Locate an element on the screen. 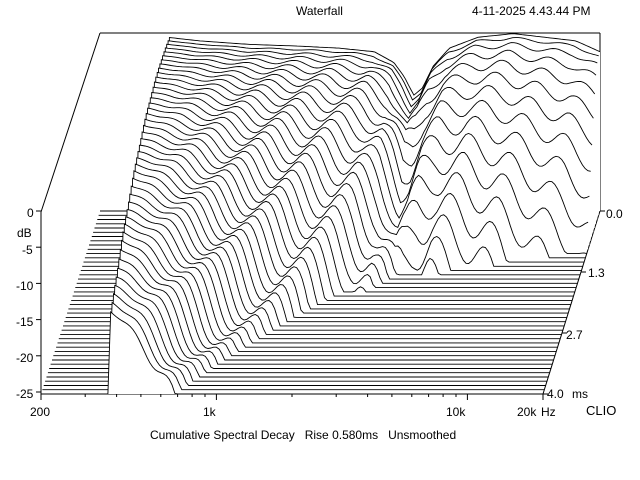  y-tick-label: -25 is located at coordinates (25, 394).